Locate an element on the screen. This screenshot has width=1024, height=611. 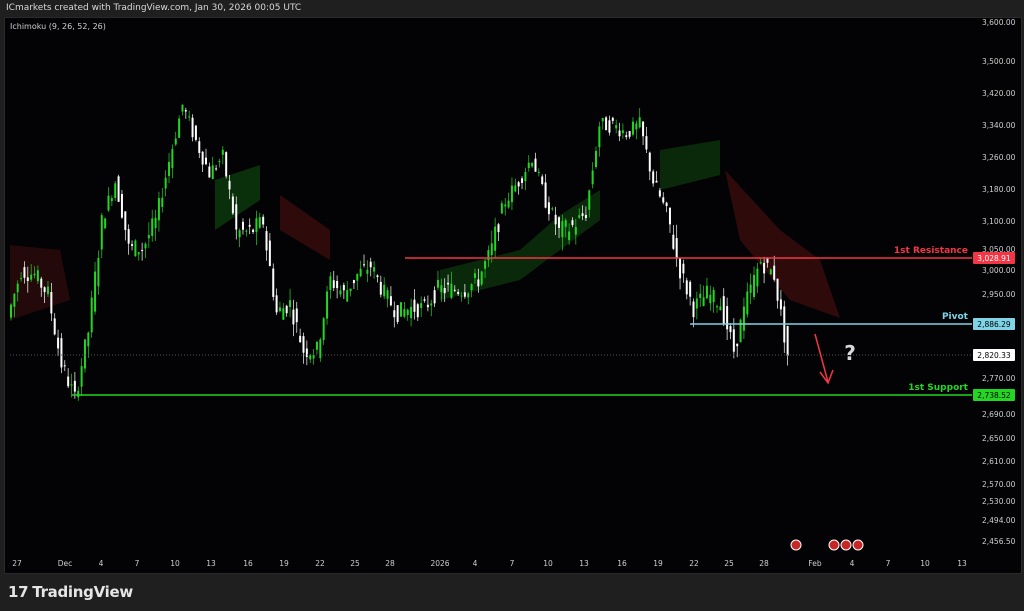
ichimoku-indicator-label: Ichimoku (9, 26, 52, 26) is located at coordinates (58, 26).